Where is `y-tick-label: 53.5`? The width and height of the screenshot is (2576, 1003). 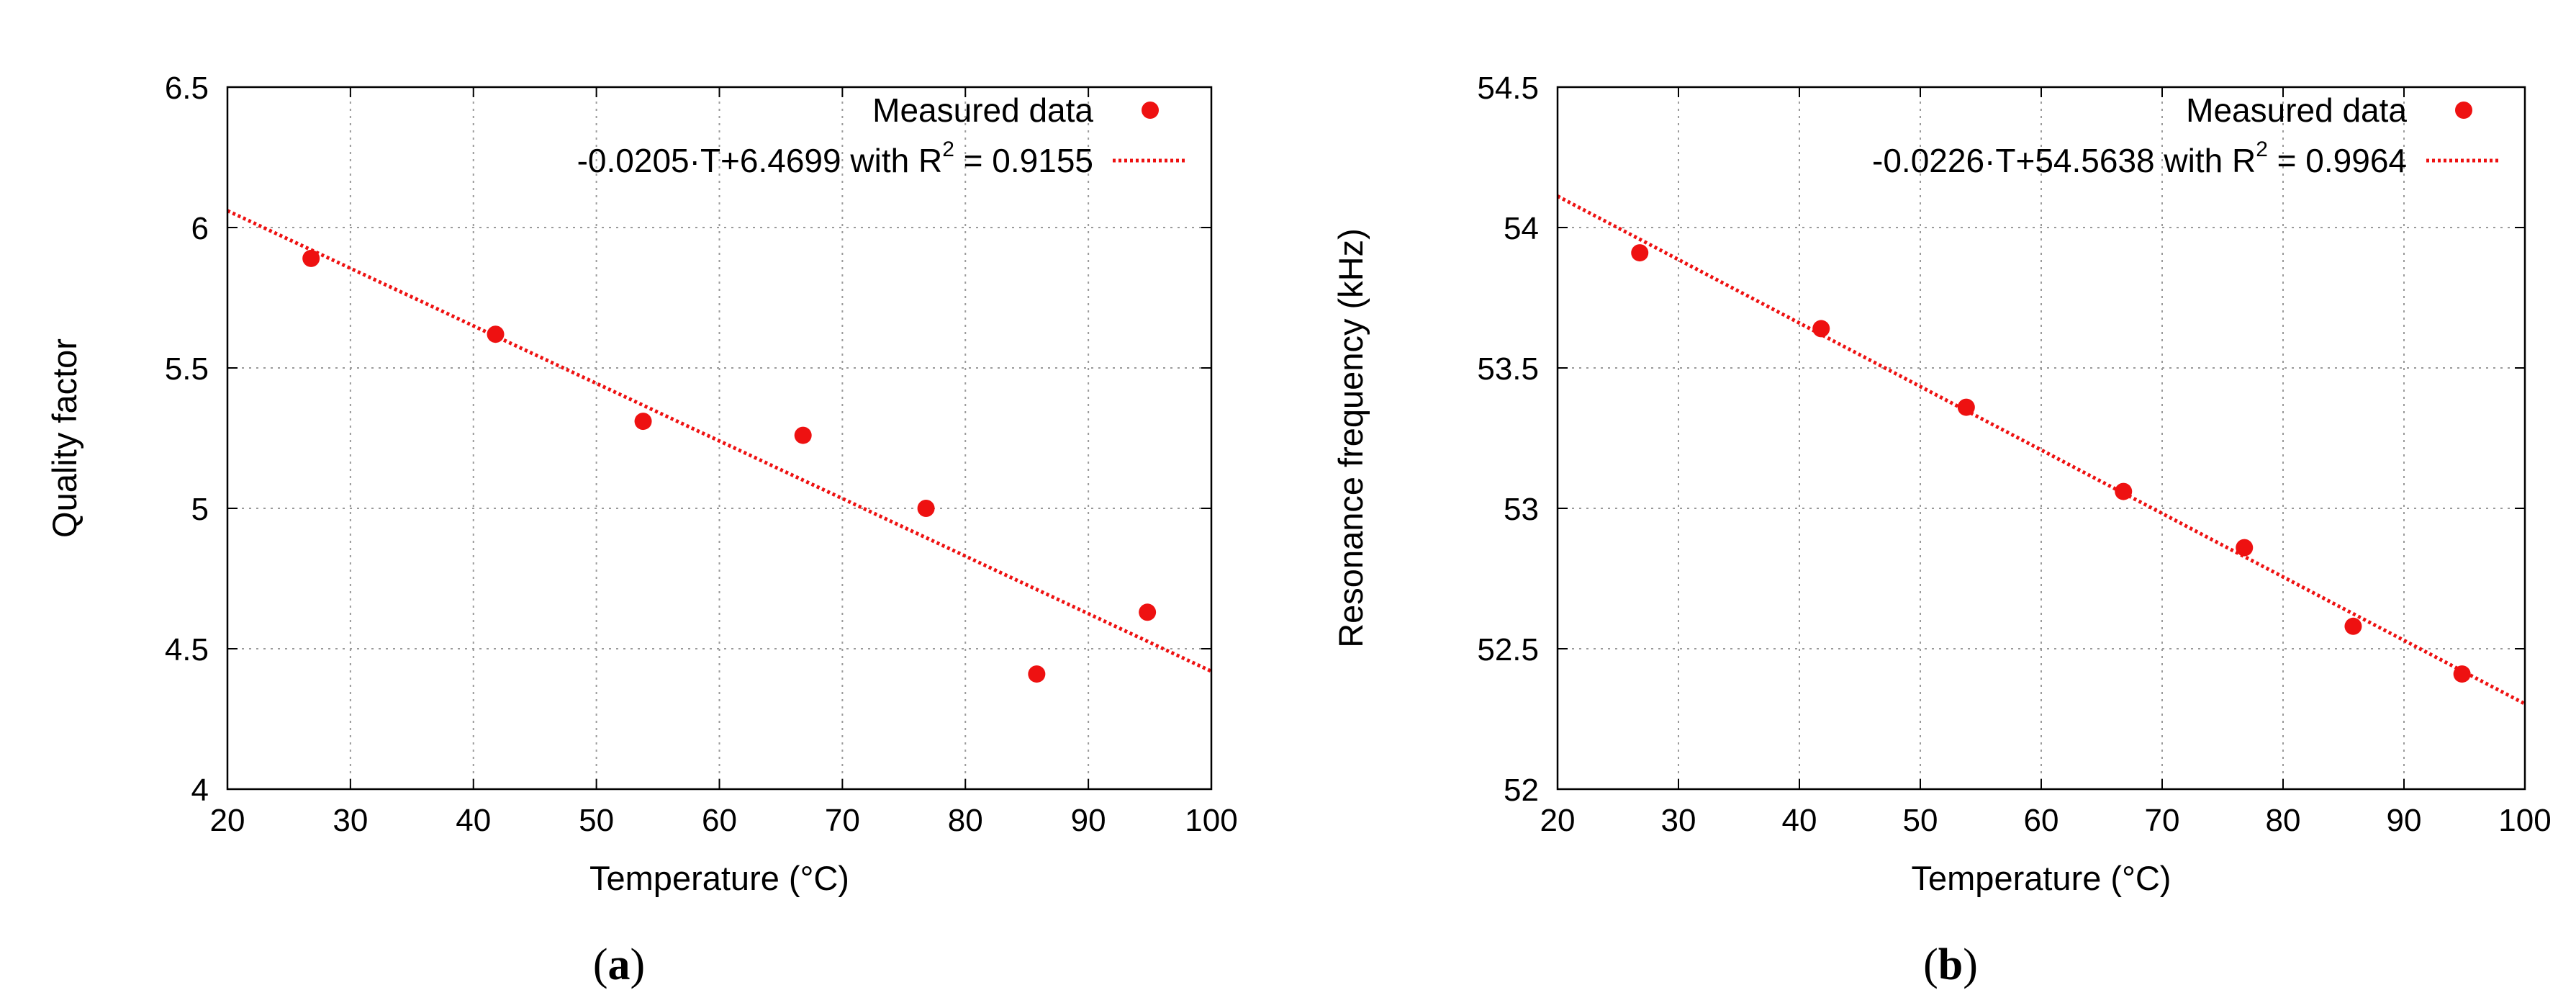 y-tick-label: 53.5 is located at coordinates (1508, 369).